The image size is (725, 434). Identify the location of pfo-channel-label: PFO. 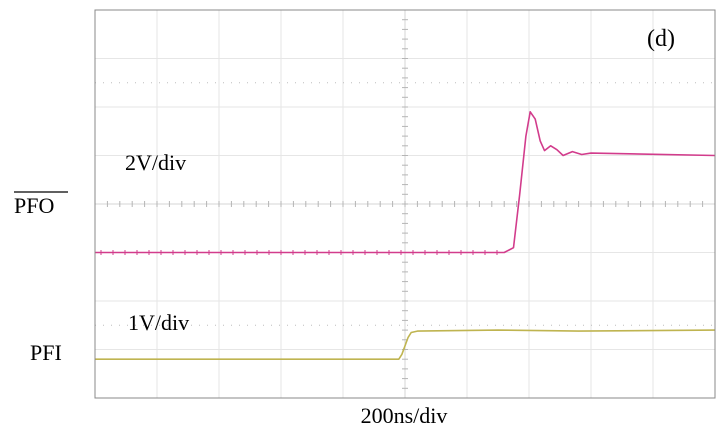
(34, 205).